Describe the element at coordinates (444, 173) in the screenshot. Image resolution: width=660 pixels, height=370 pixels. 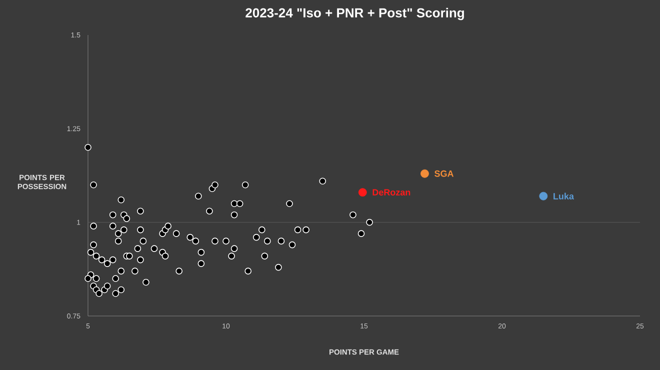
I see `series-label: SGA` at that location.